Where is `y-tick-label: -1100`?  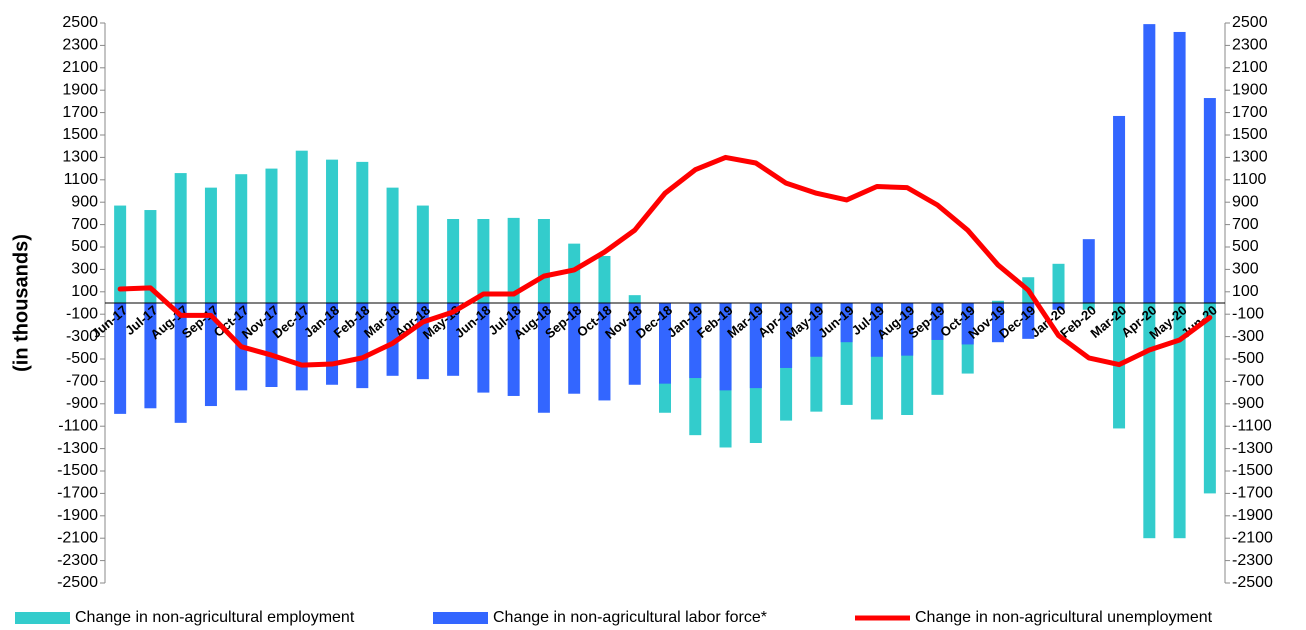
y-tick-label: -1100 is located at coordinates (78, 425).